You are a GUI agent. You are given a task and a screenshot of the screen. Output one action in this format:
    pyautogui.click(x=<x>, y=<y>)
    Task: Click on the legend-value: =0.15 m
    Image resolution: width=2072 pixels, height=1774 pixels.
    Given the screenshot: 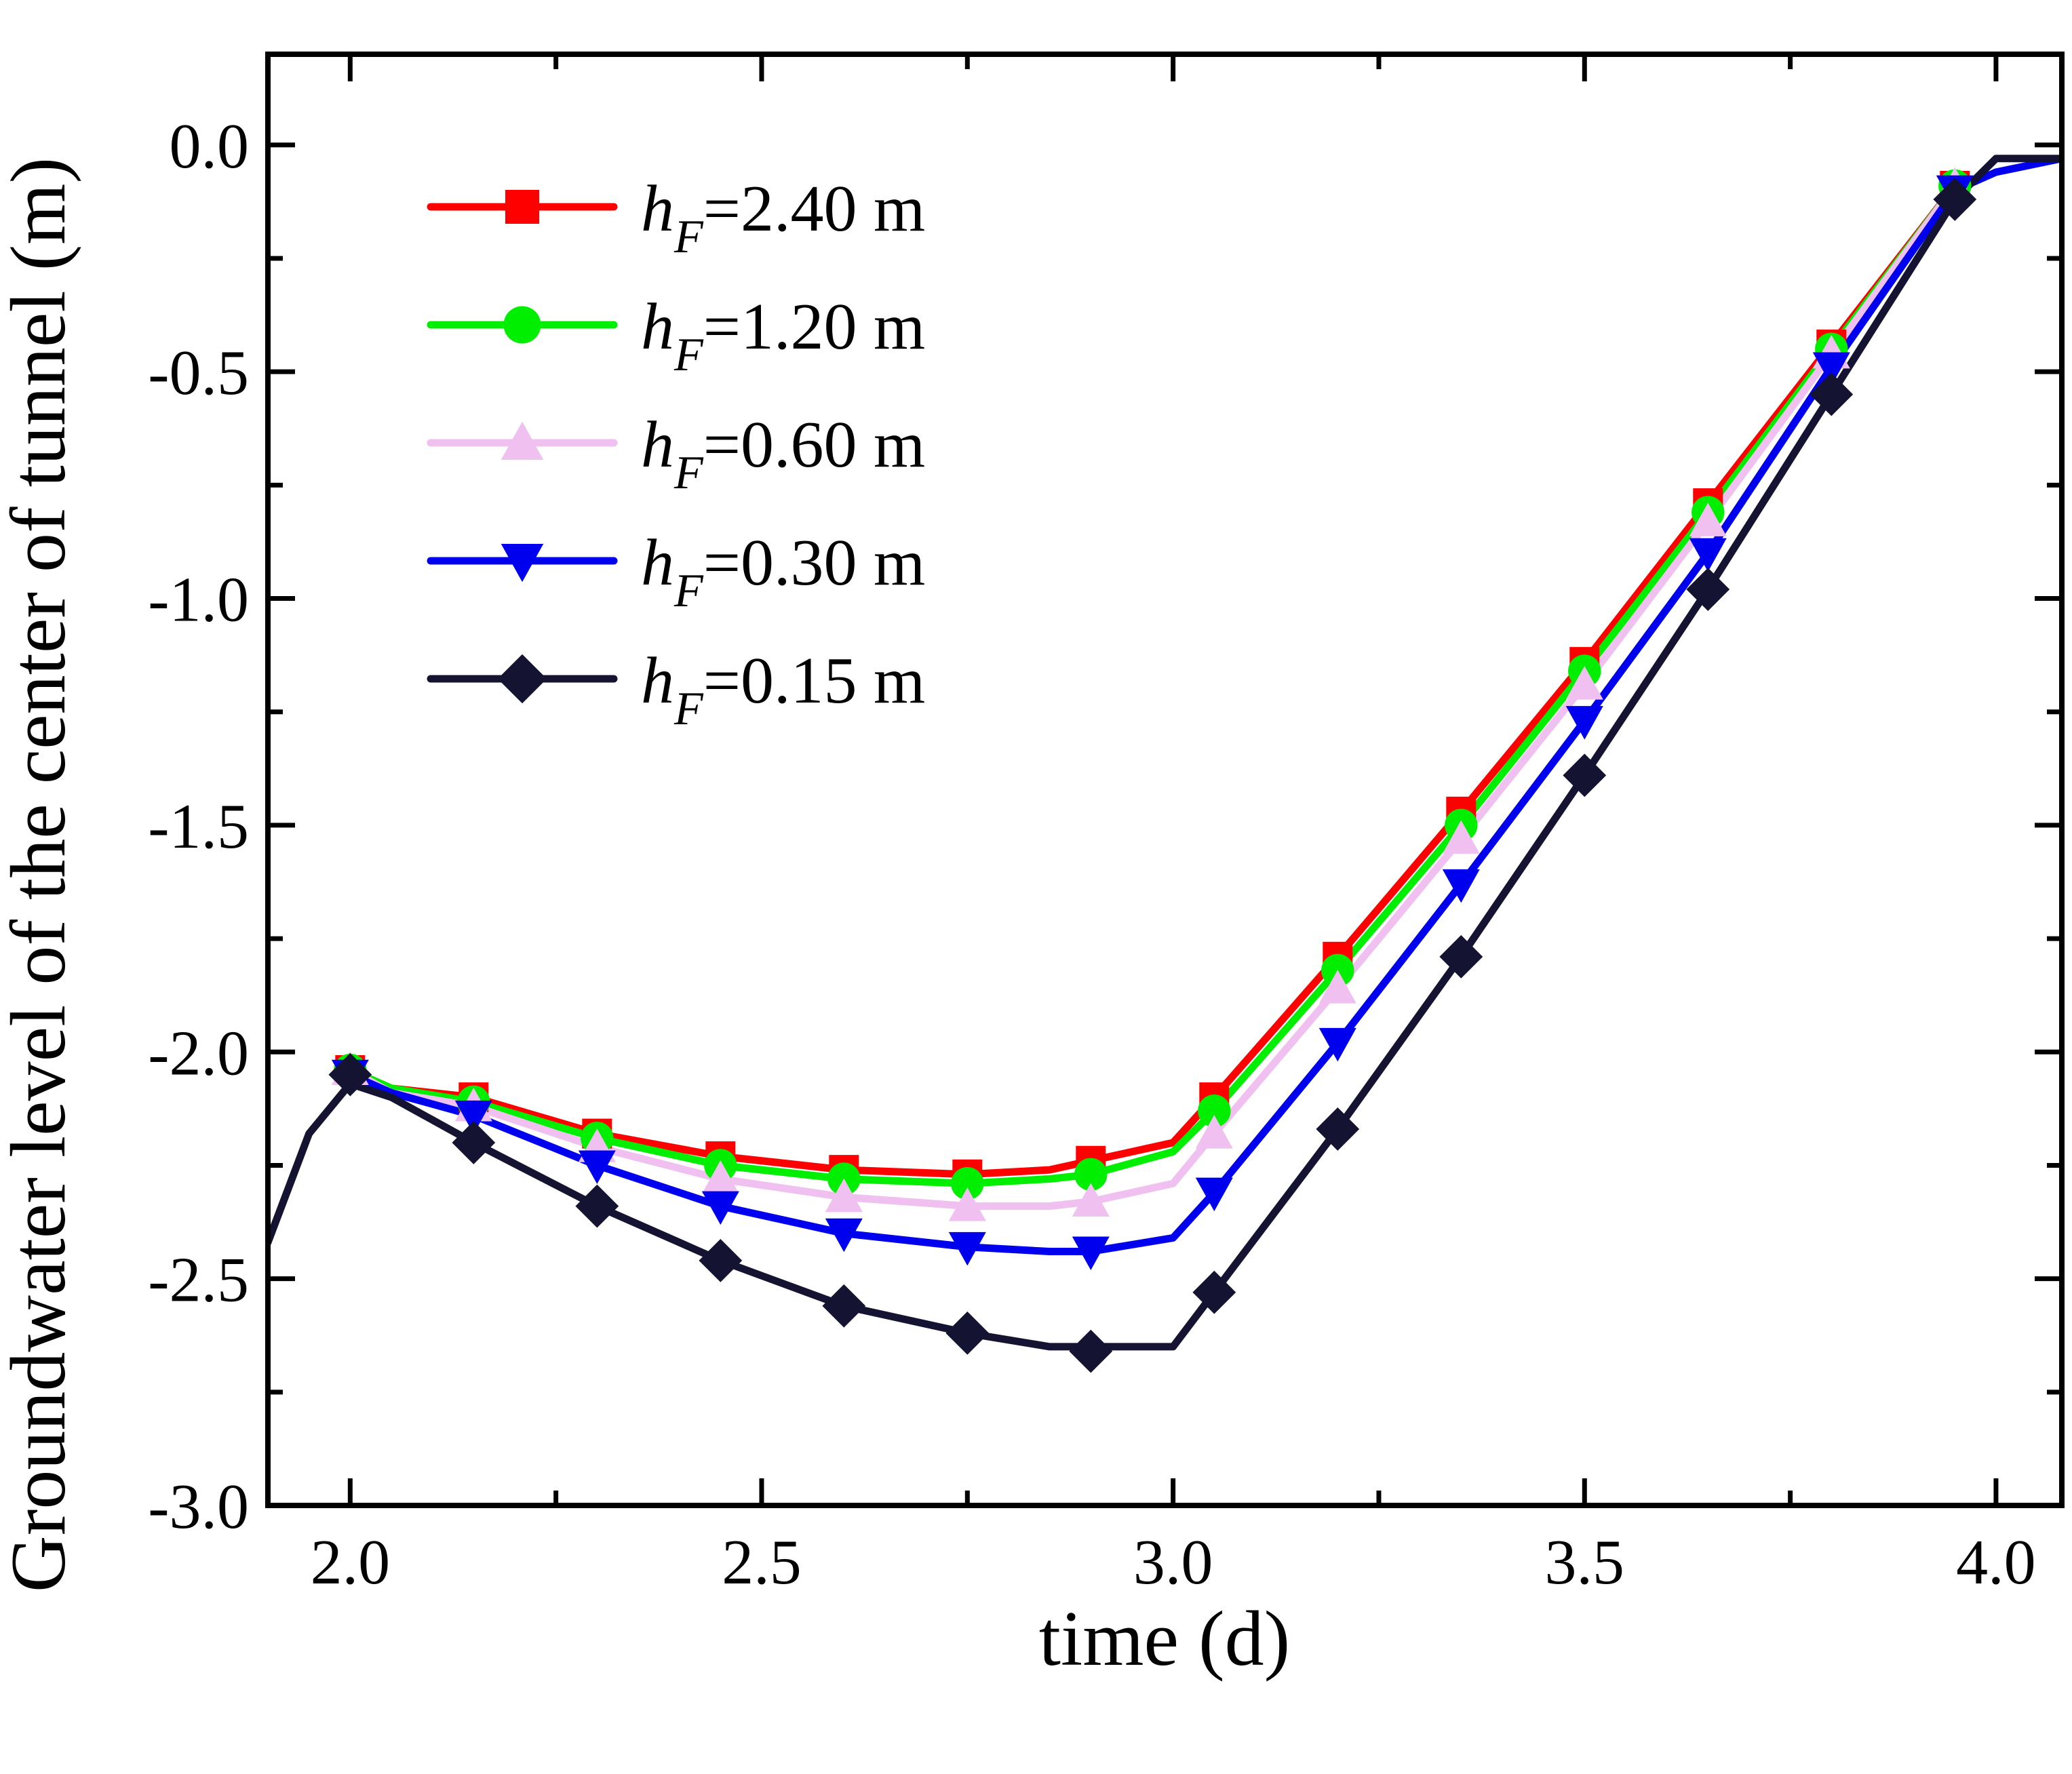 What is the action you would take?
    pyautogui.click(x=814, y=680)
    